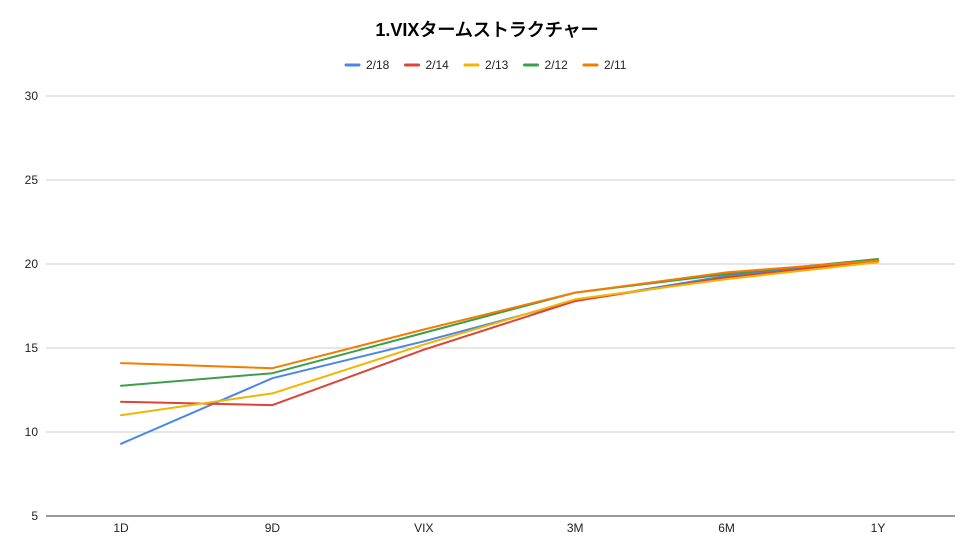 The width and height of the screenshot is (975, 559). Describe the element at coordinates (575, 528) in the screenshot. I see `x-tick-label: 3M` at that location.